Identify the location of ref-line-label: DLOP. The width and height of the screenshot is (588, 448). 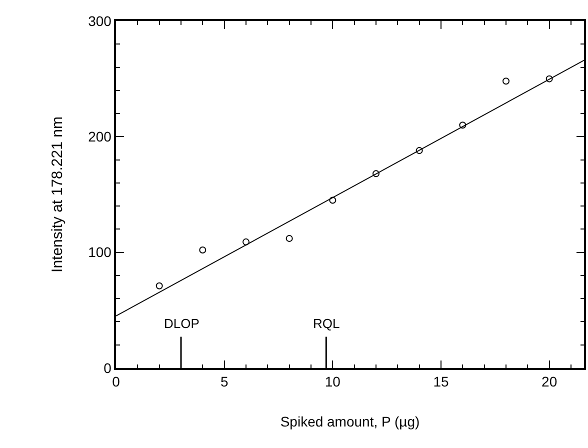
(182, 323).